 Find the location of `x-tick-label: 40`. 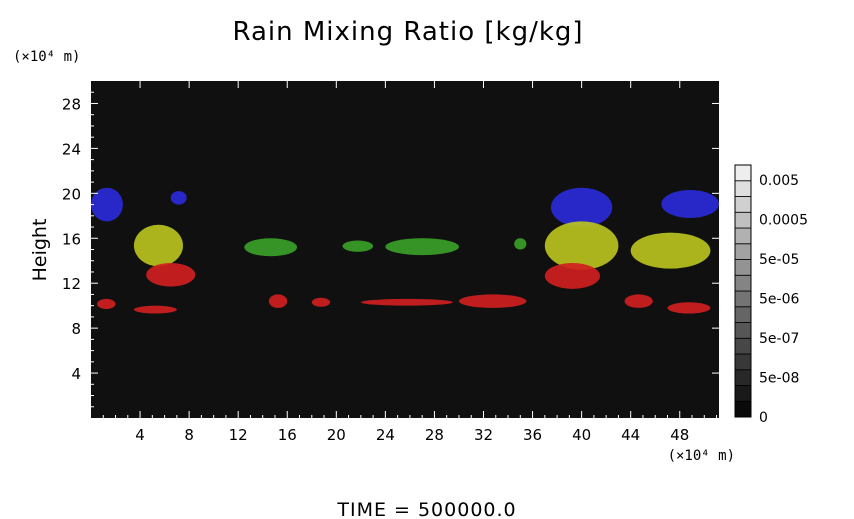

x-tick-label: 40 is located at coordinates (581, 435).